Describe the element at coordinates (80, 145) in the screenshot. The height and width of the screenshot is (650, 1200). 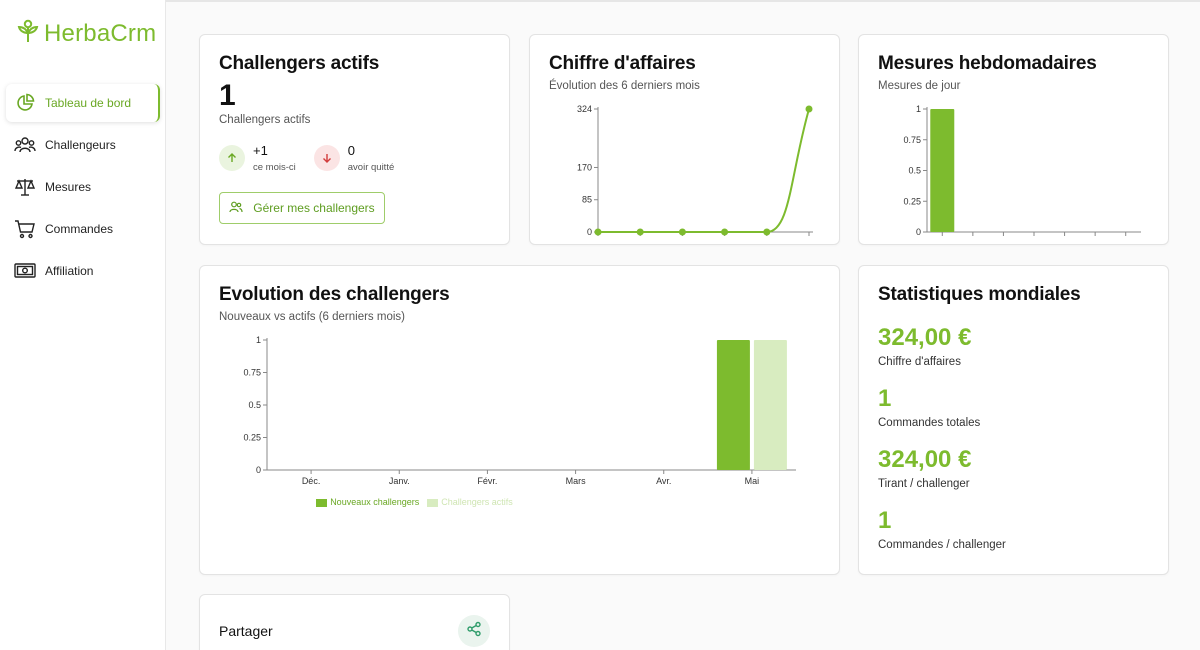
I see `sidebar-item-label: Challengeurs` at that location.